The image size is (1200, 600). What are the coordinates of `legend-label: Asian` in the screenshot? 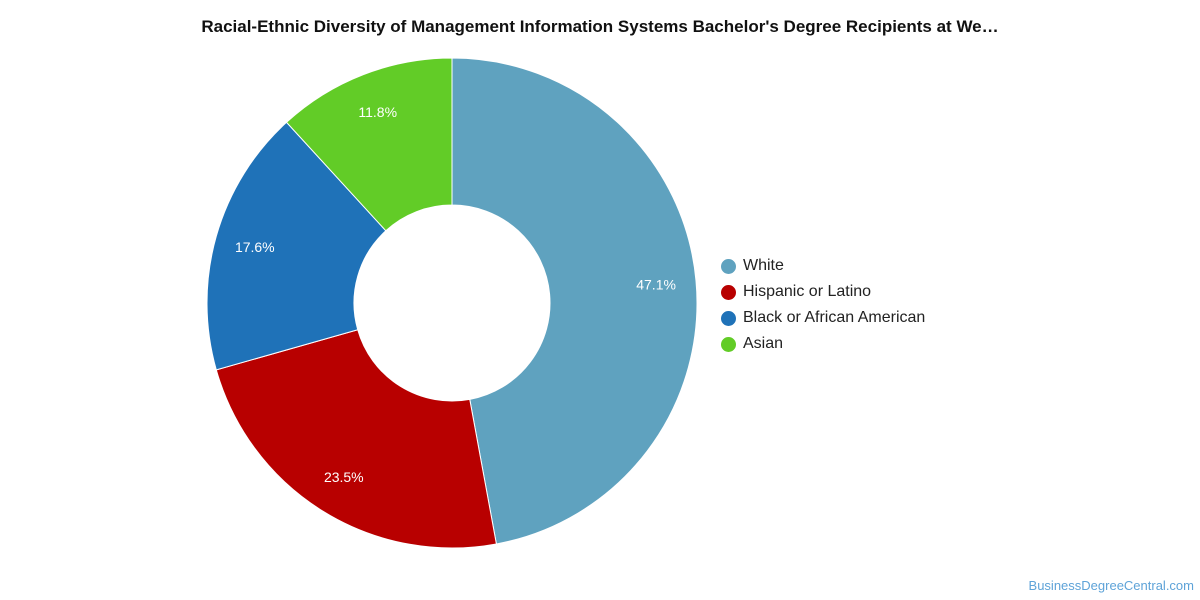 It's located at (763, 343).